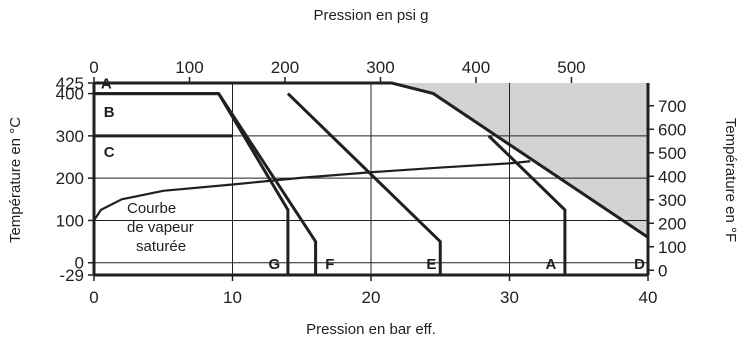 This screenshot has height=344, width=744. I want to click on y-tick-label: 300, so click(70, 136).